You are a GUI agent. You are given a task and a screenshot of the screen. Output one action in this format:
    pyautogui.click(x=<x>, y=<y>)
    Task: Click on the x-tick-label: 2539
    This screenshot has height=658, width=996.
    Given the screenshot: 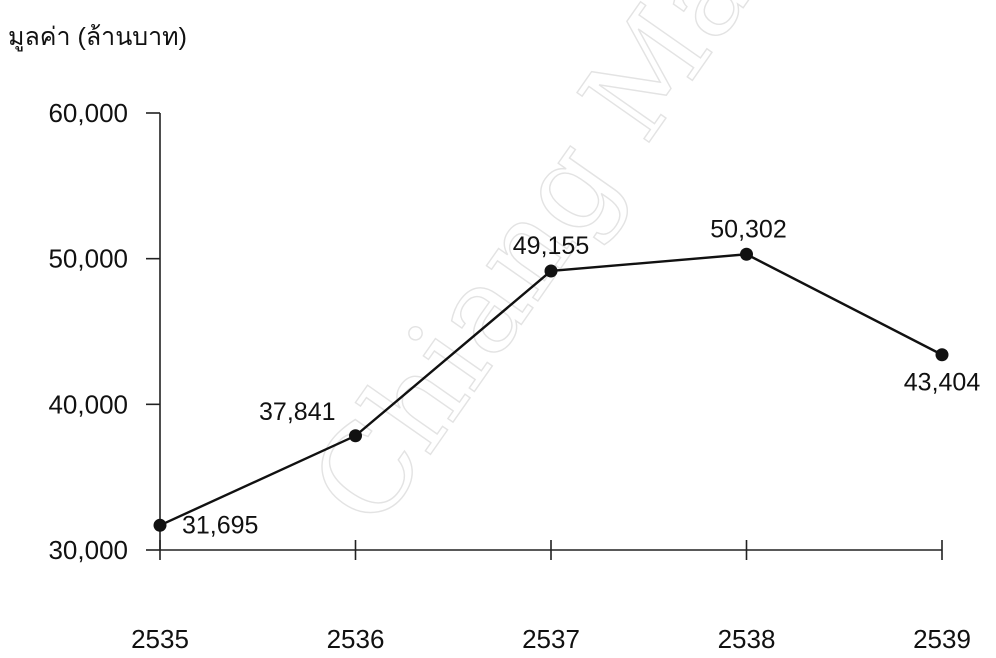 What is the action you would take?
    pyautogui.click(x=942, y=639)
    